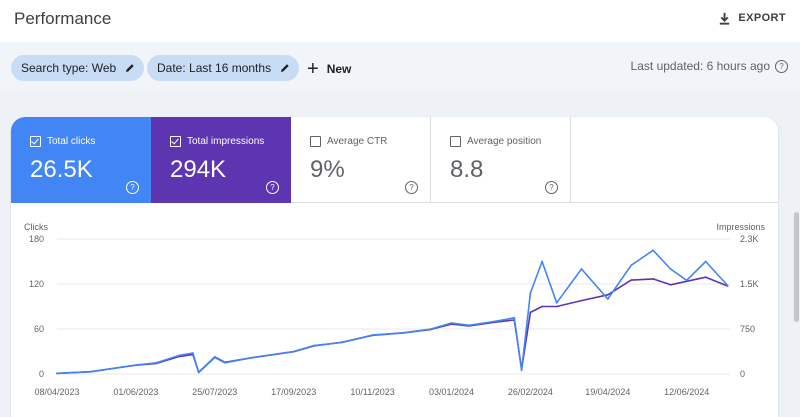  What do you see at coordinates (214, 68) in the screenshot?
I see `date-label: Date: Last 16 months` at bounding box center [214, 68].